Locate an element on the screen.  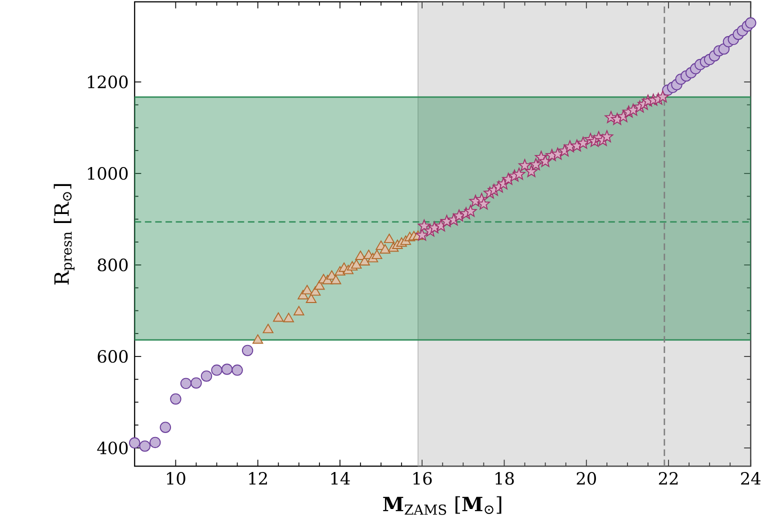
x-tick-label: 16 is located at coordinates (422, 478).